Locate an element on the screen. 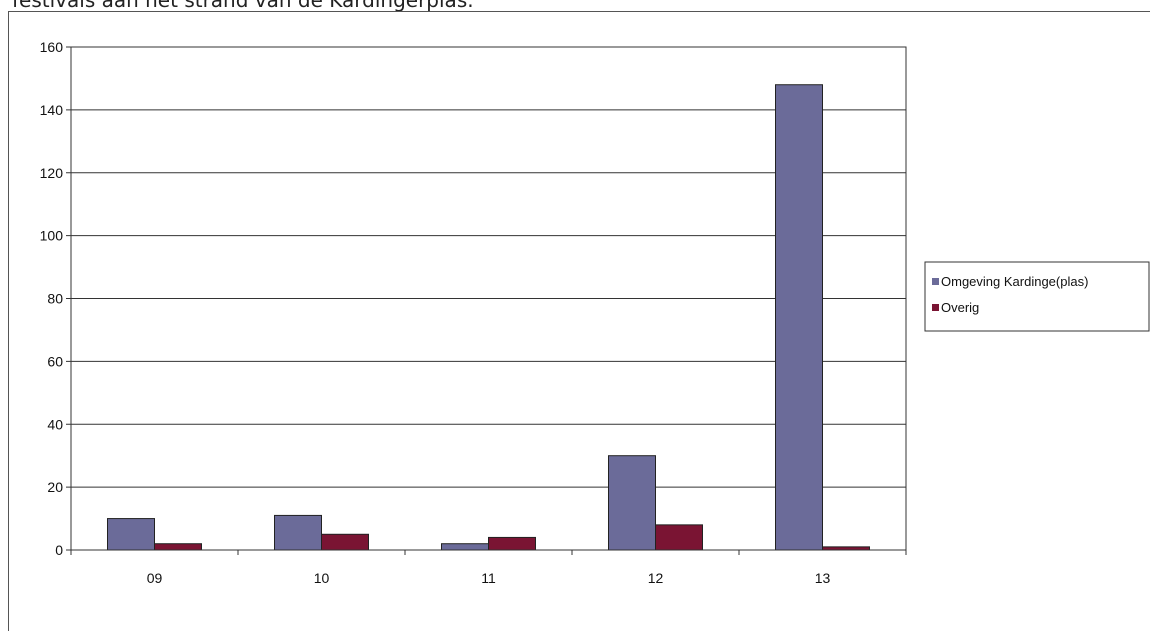  y-tick-label: 40 is located at coordinates (55, 424).